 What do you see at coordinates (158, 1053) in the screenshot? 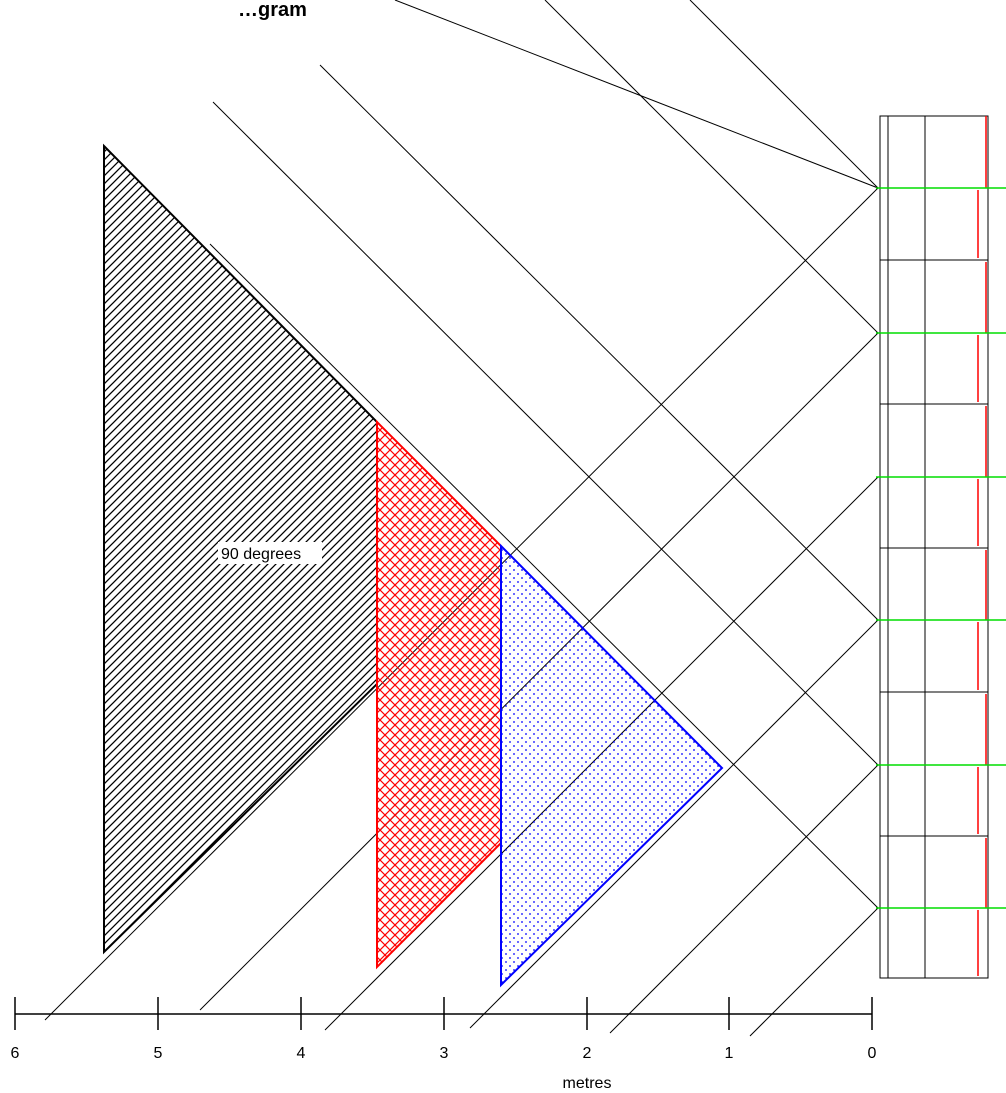
I see `axis-tick-label: 5` at bounding box center [158, 1053].